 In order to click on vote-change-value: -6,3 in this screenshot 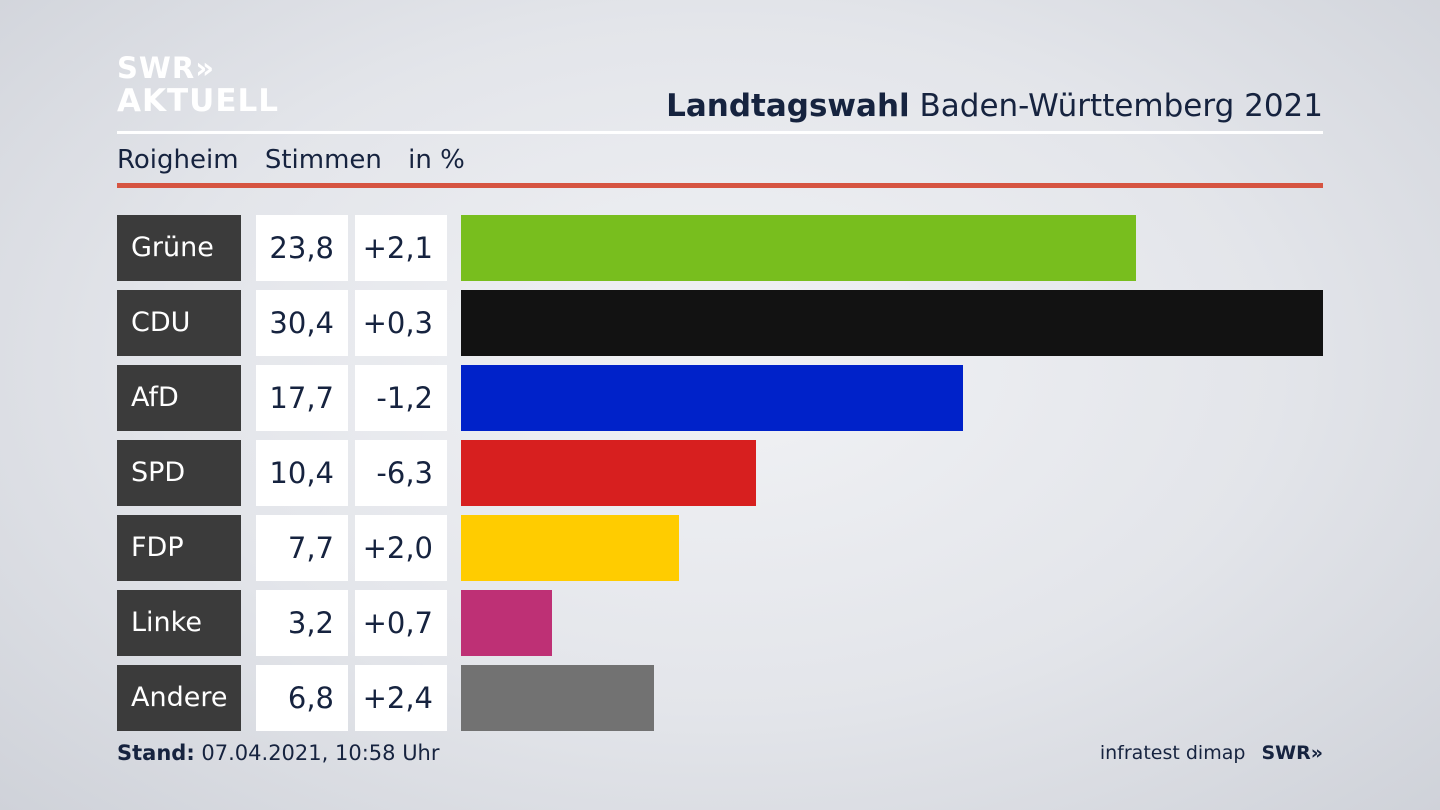, I will do `click(401, 473)`.